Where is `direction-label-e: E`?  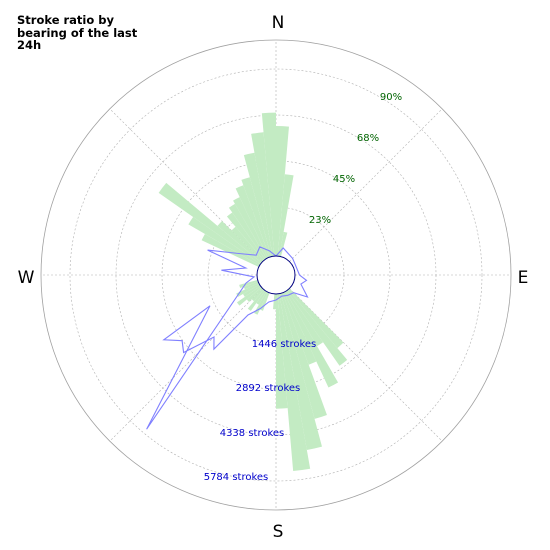 direction-label-e: E is located at coordinates (523, 278).